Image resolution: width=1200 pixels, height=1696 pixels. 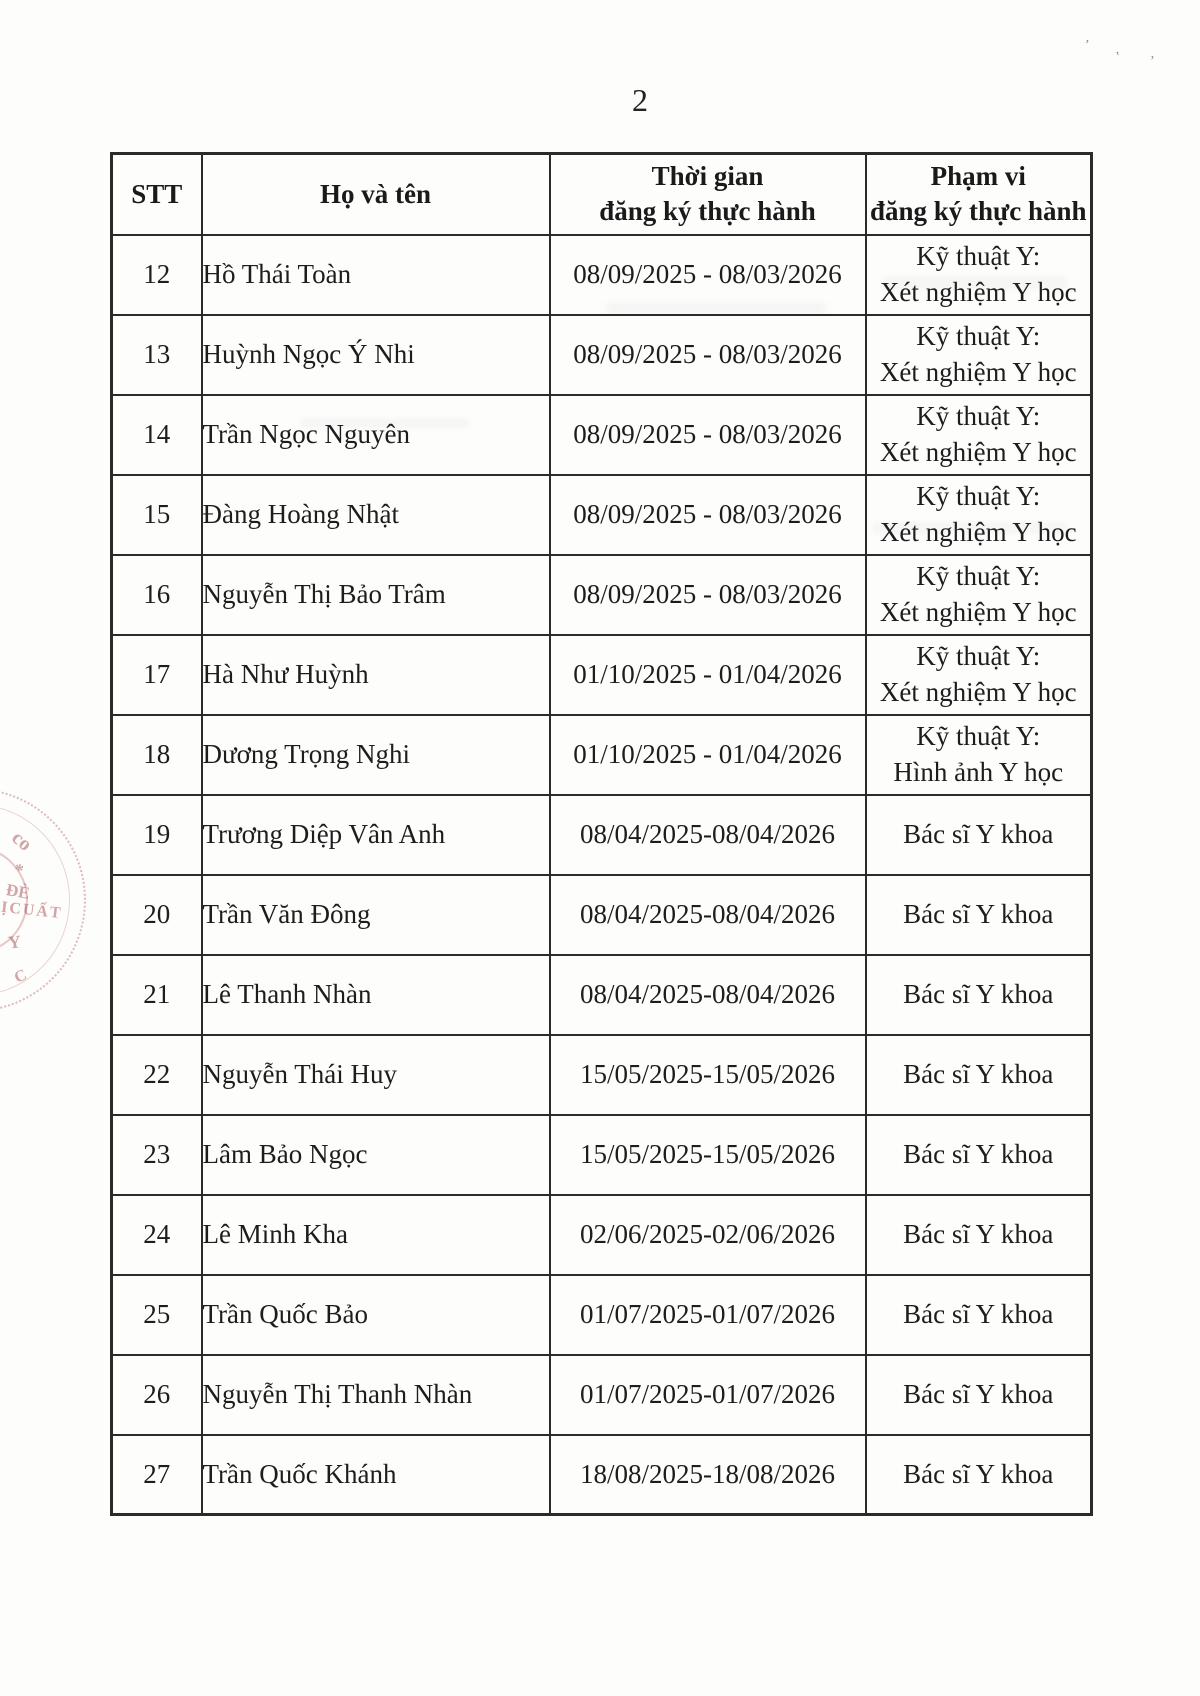 What do you see at coordinates (156, 1234) in the screenshot?
I see `cell-stt: 24` at bounding box center [156, 1234].